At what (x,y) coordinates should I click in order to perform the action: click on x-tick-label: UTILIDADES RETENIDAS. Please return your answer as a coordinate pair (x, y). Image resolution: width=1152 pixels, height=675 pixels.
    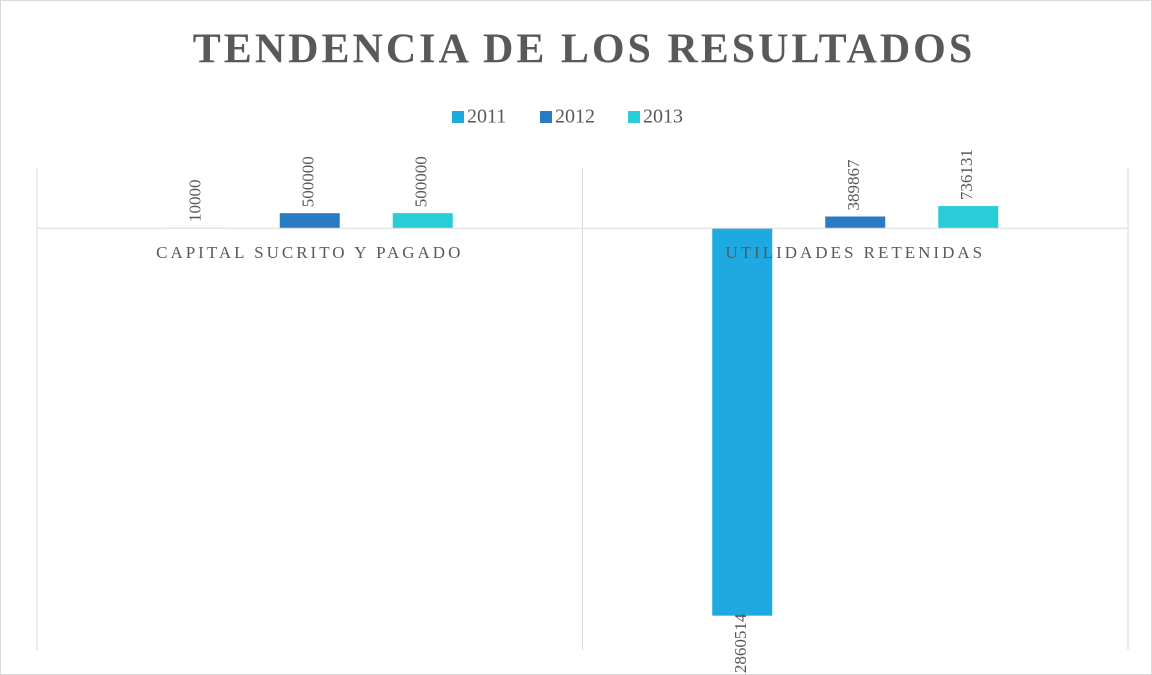
    Looking at the image, I should click on (855, 252).